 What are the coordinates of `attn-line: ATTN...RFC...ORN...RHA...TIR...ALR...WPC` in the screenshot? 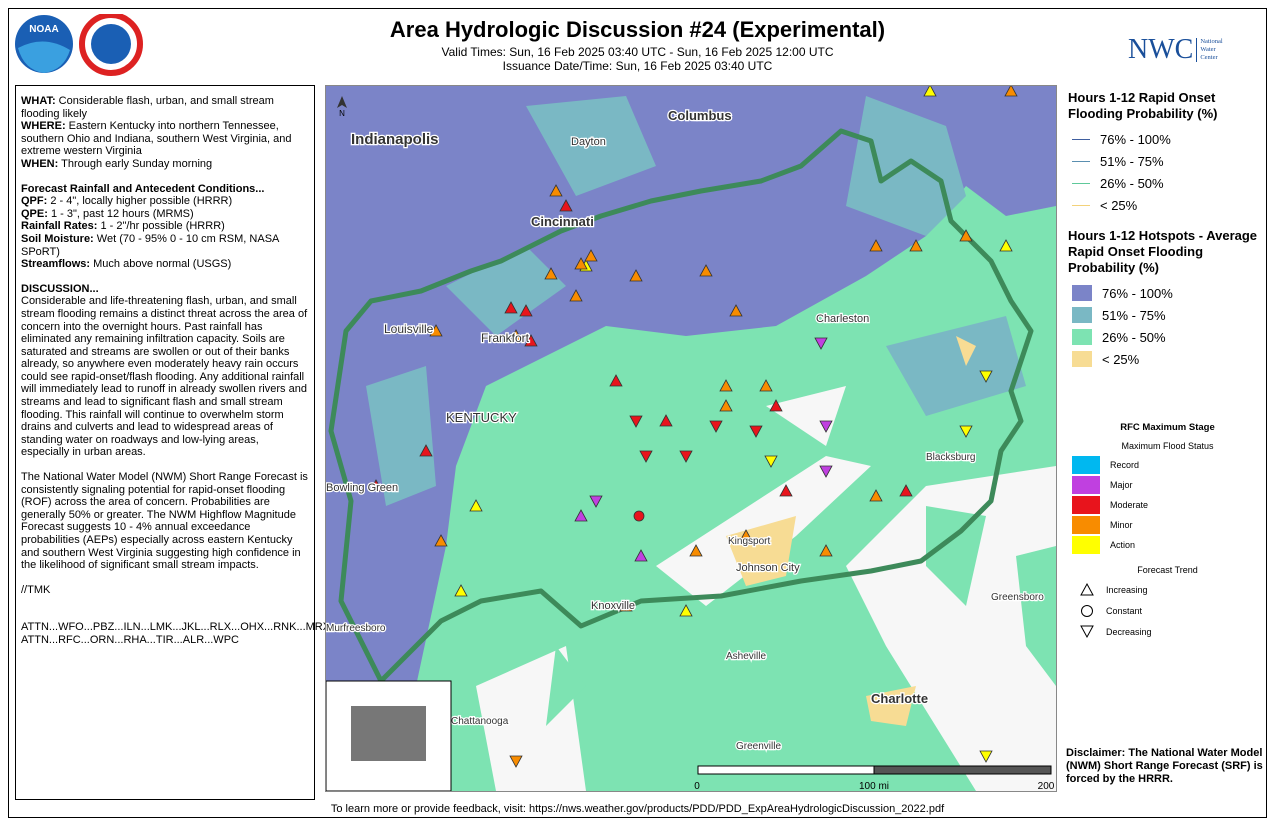 It's located at (130, 639).